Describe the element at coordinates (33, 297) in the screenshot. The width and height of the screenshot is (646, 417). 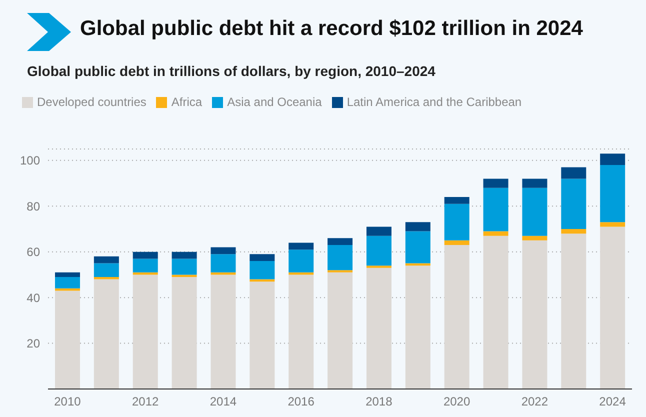
I see `y-tick-label: 40` at that location.